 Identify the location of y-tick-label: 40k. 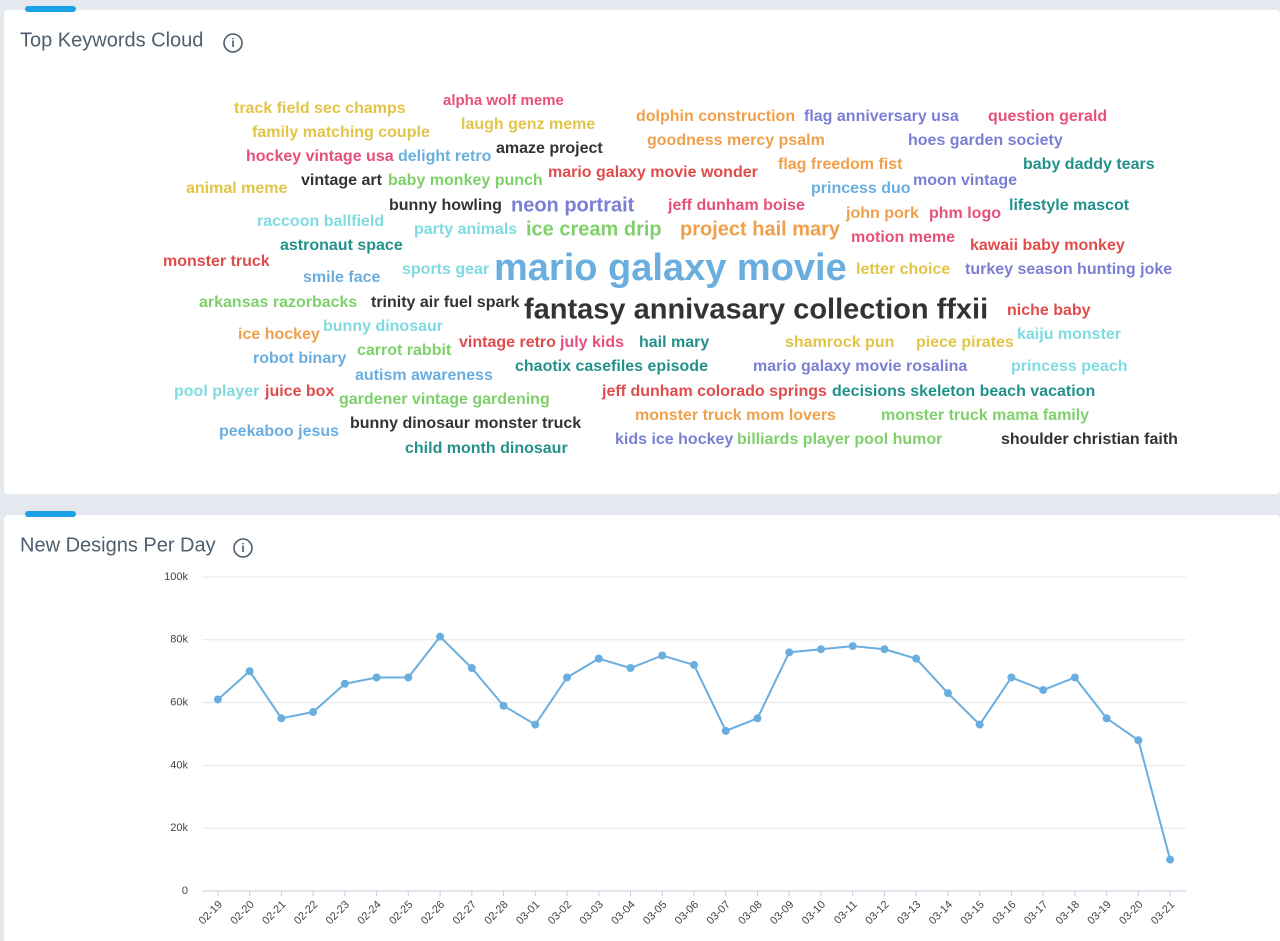
(179, 765).